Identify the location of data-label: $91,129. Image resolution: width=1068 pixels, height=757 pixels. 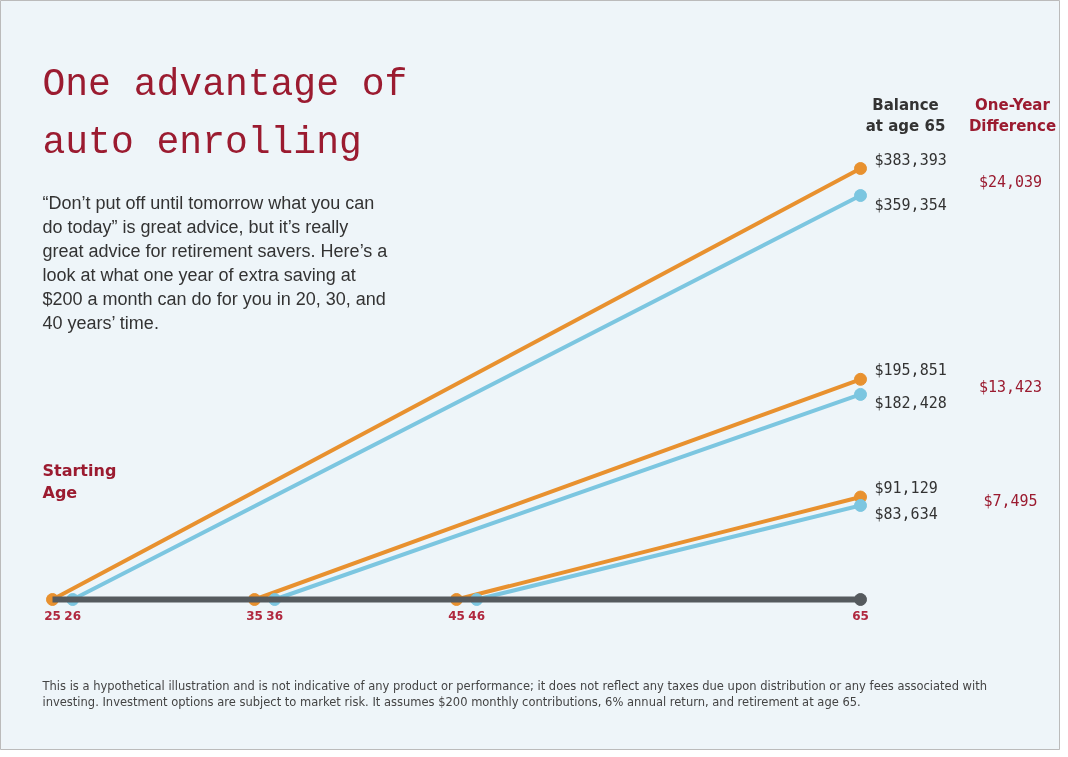
(906, 488).